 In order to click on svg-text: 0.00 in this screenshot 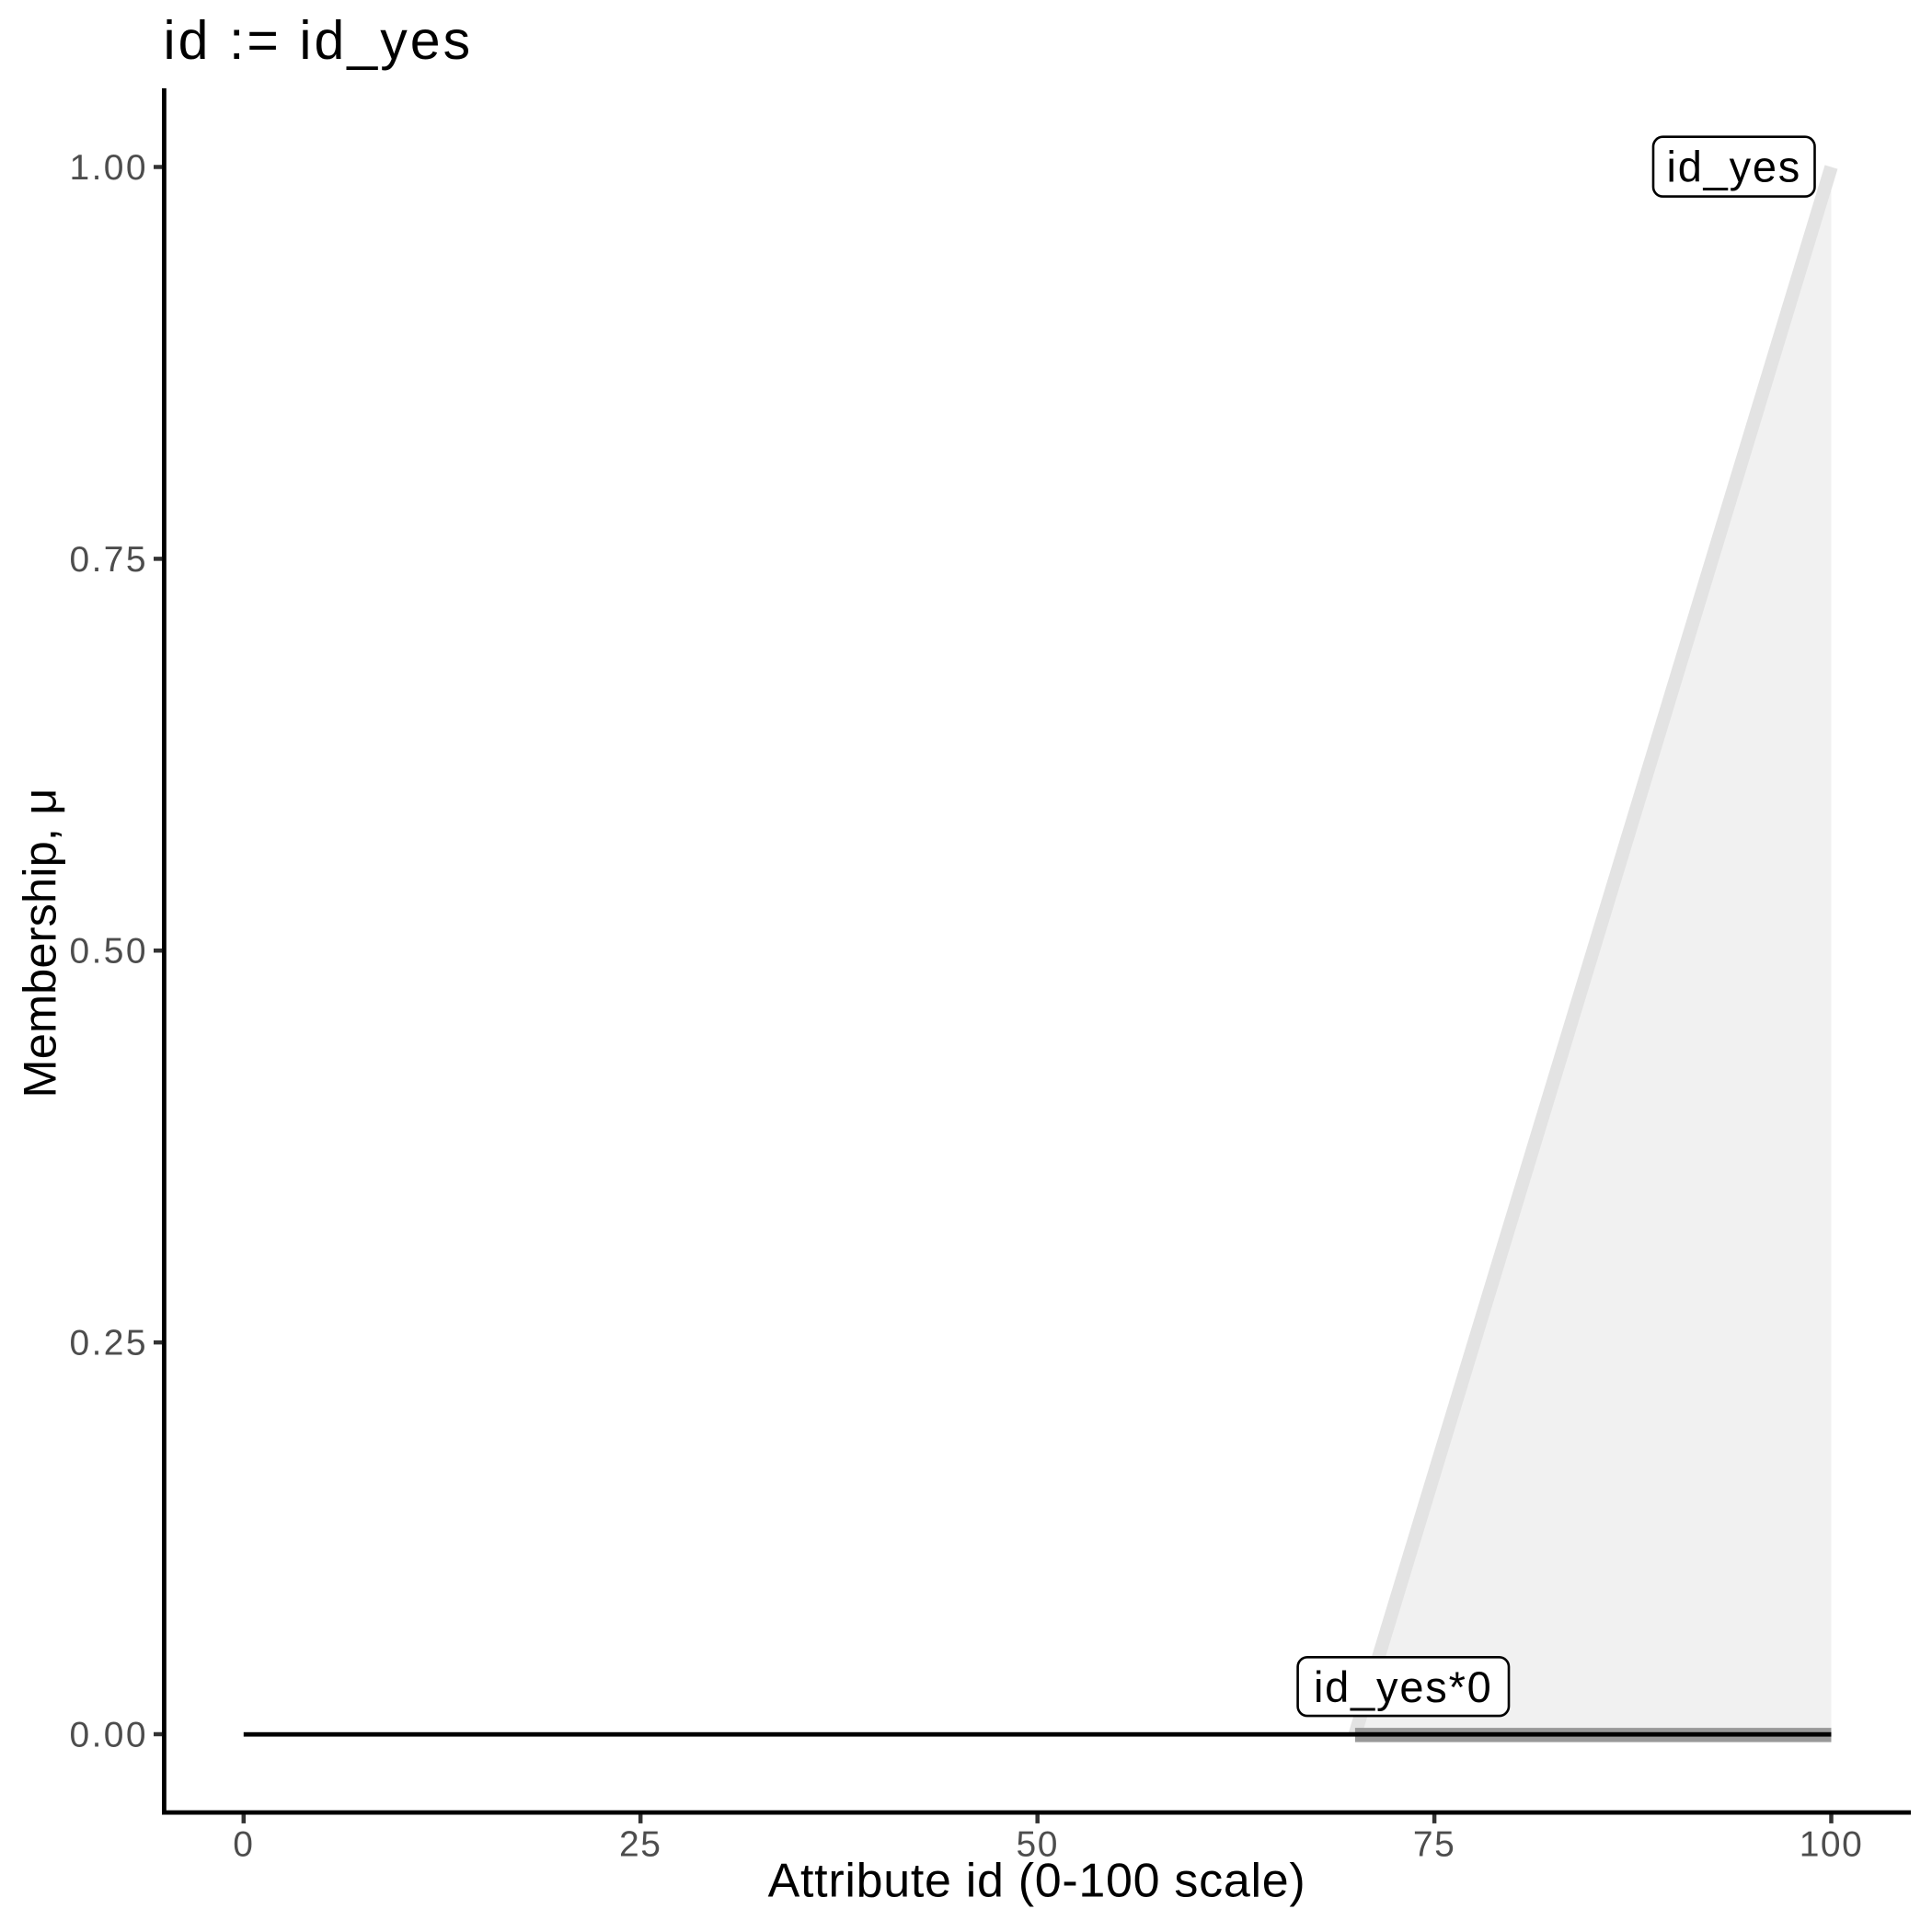, I will do `click(108, 1734)`.